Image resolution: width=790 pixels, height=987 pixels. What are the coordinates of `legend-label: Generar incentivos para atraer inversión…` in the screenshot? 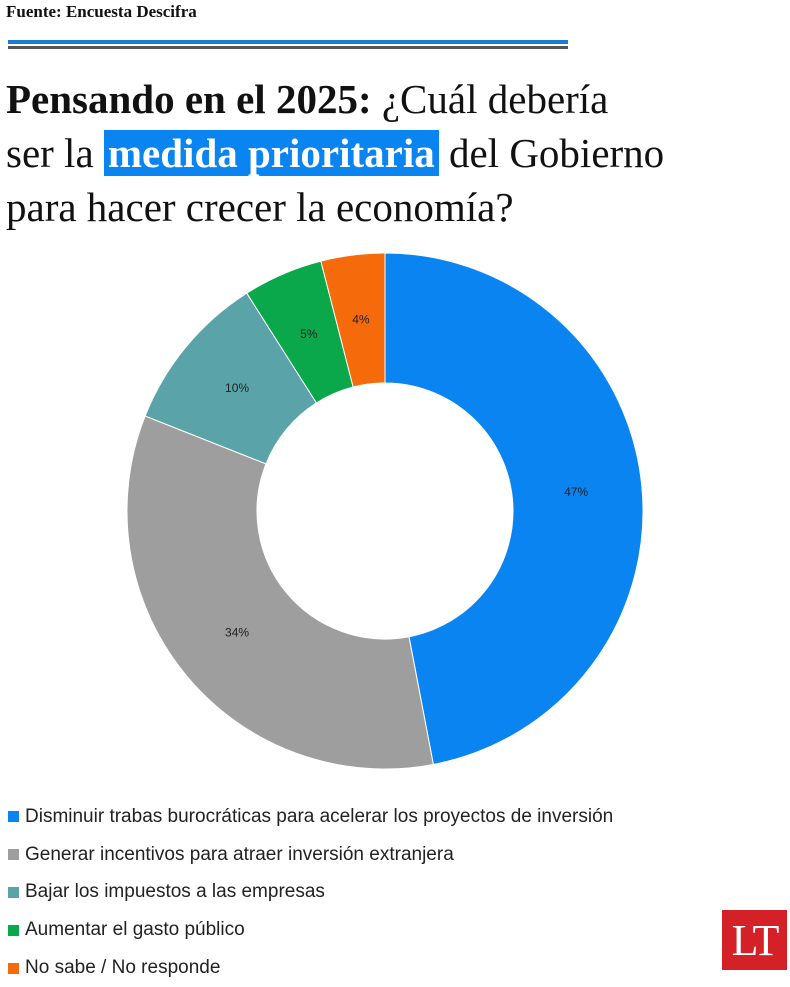 It's located at (239, 854).